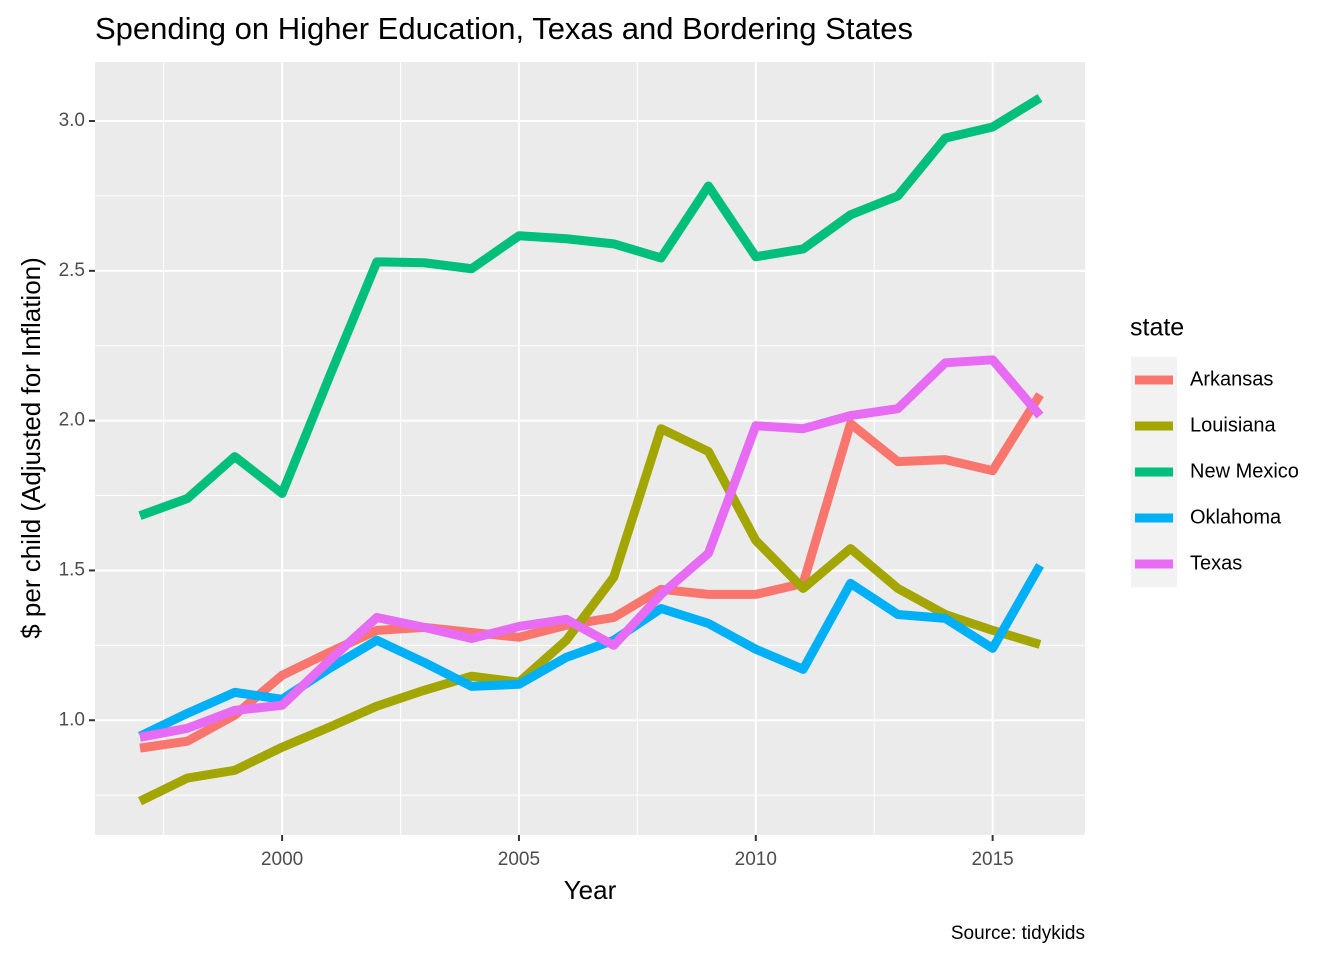 The height and width of the screenshot is (960, 1344). I want to click on x-tick-label: 2000, so click(282, 859).